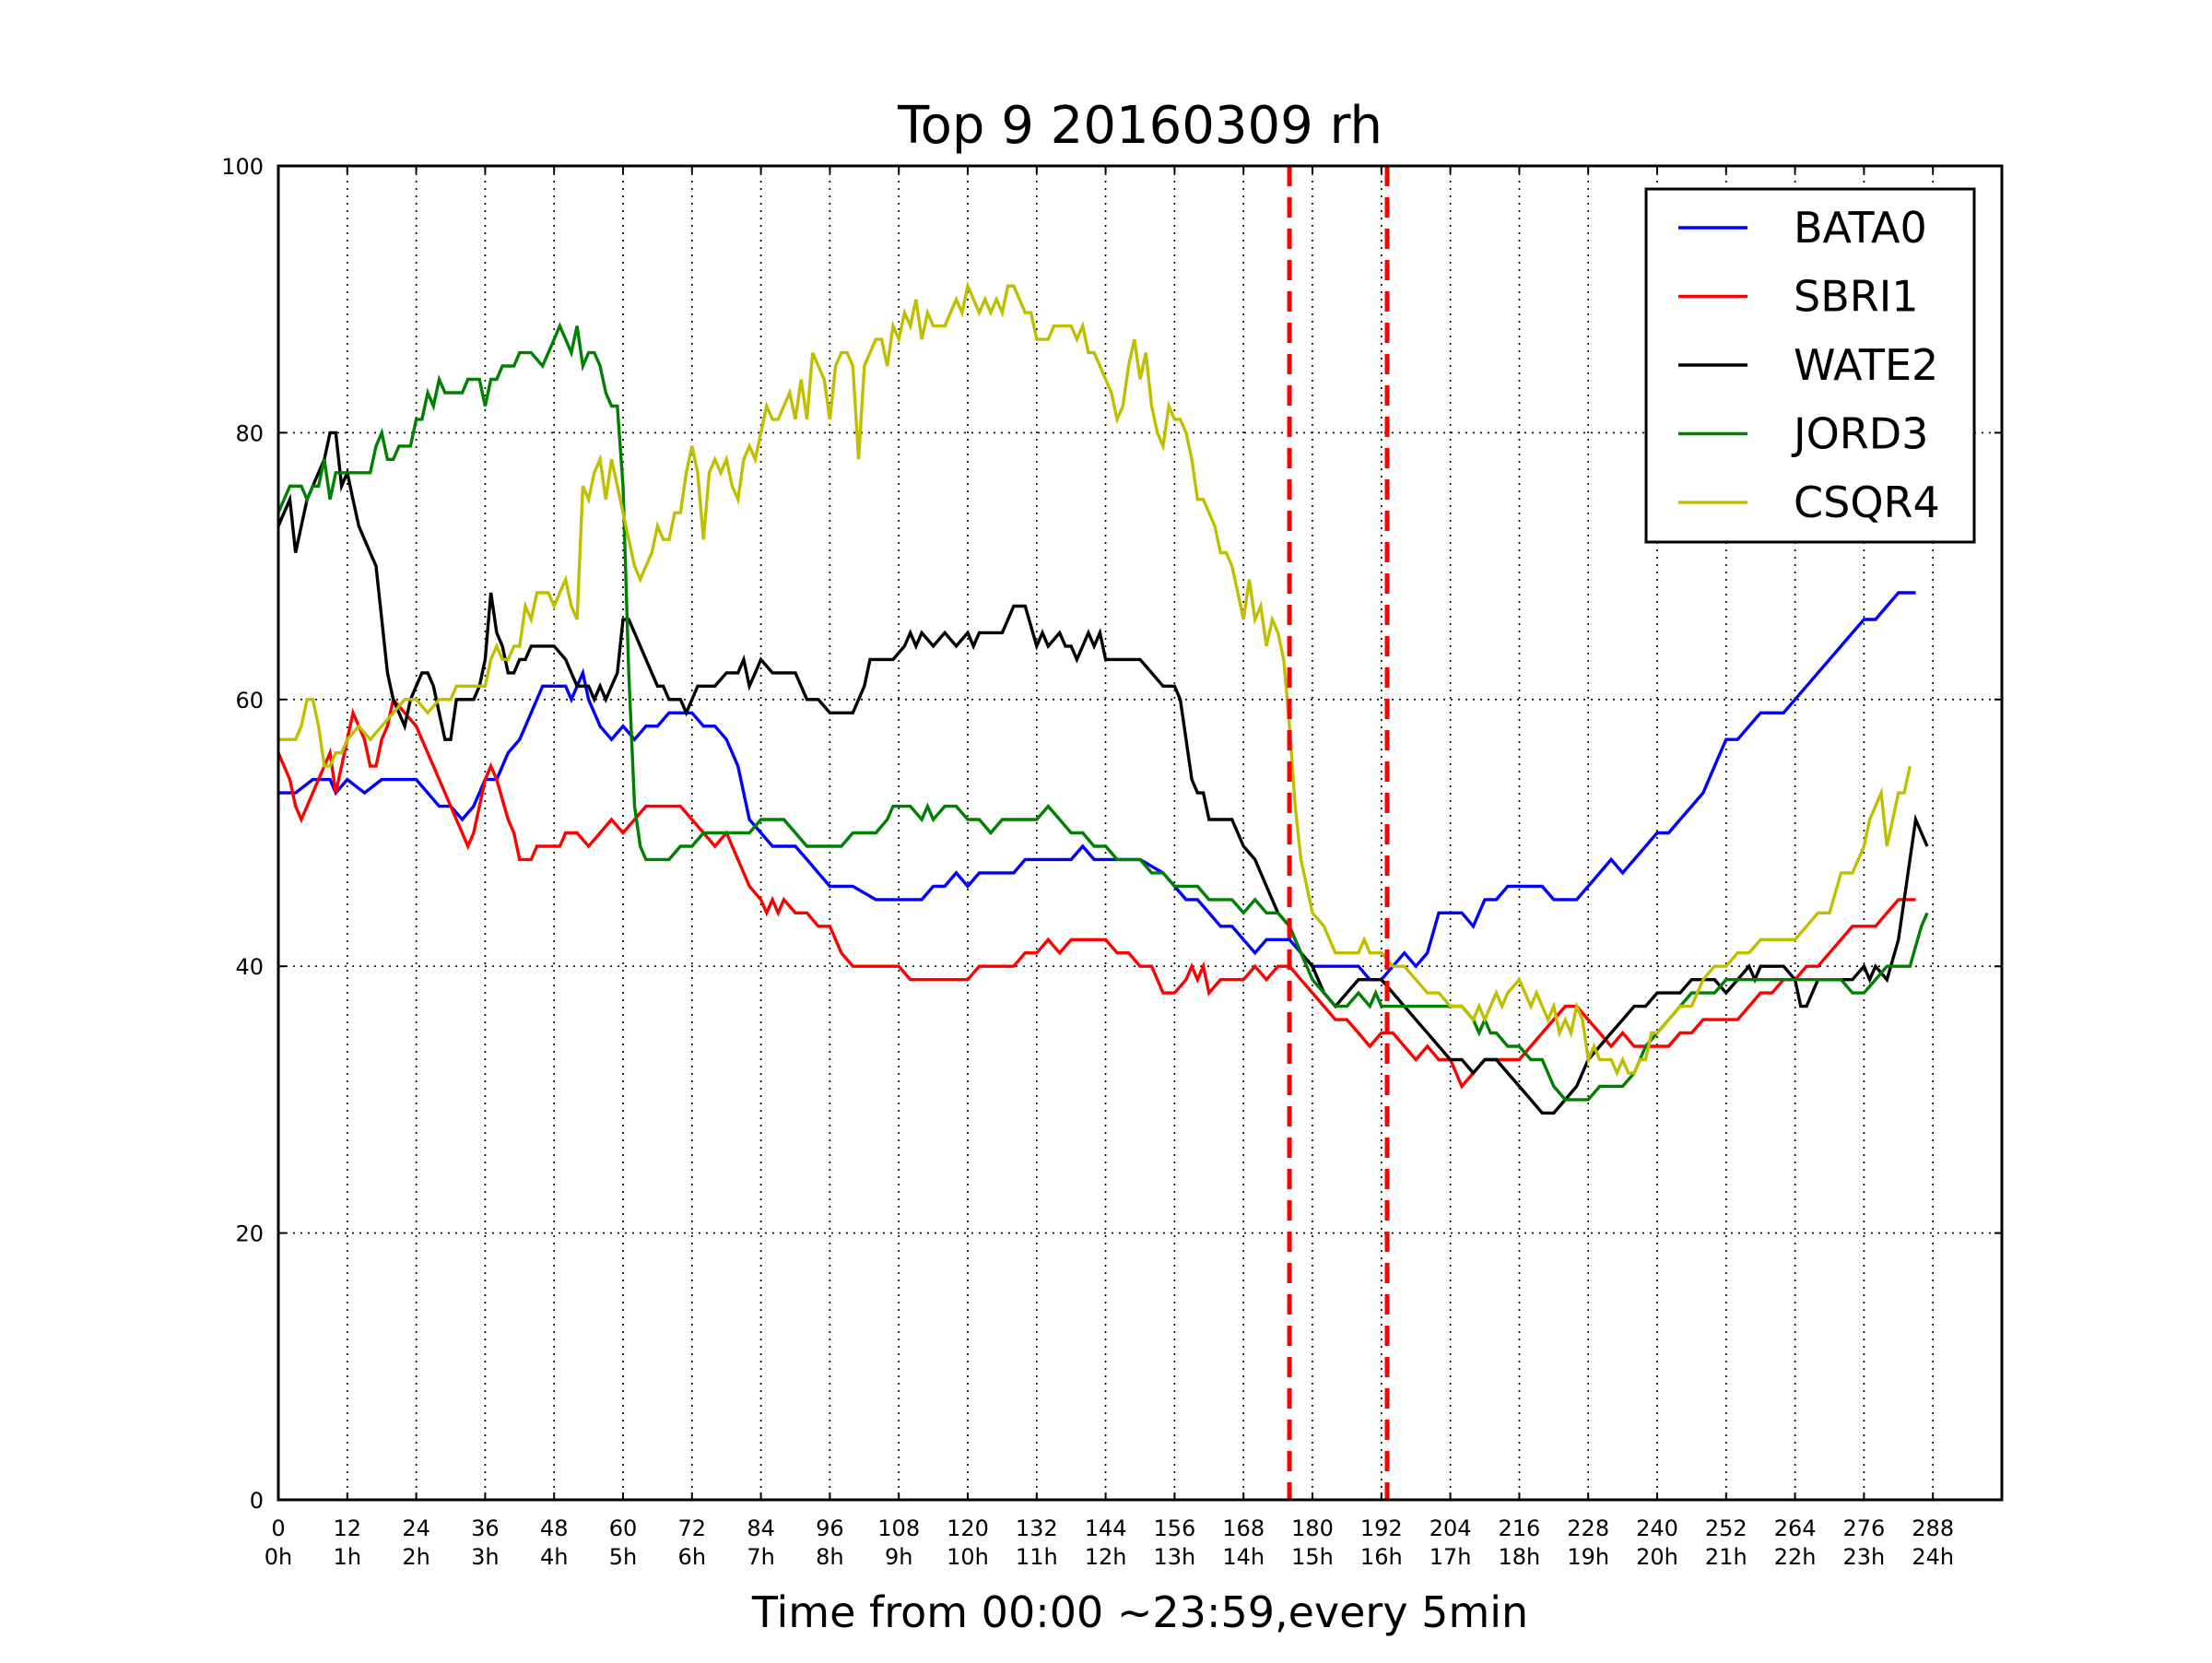 Image resolution: width=2212 pixels, height=1663 pixels. Describe the element at coordinates (1866, 365) in the screenshot. I see `legend-label-wate2: WATE2` at that location.